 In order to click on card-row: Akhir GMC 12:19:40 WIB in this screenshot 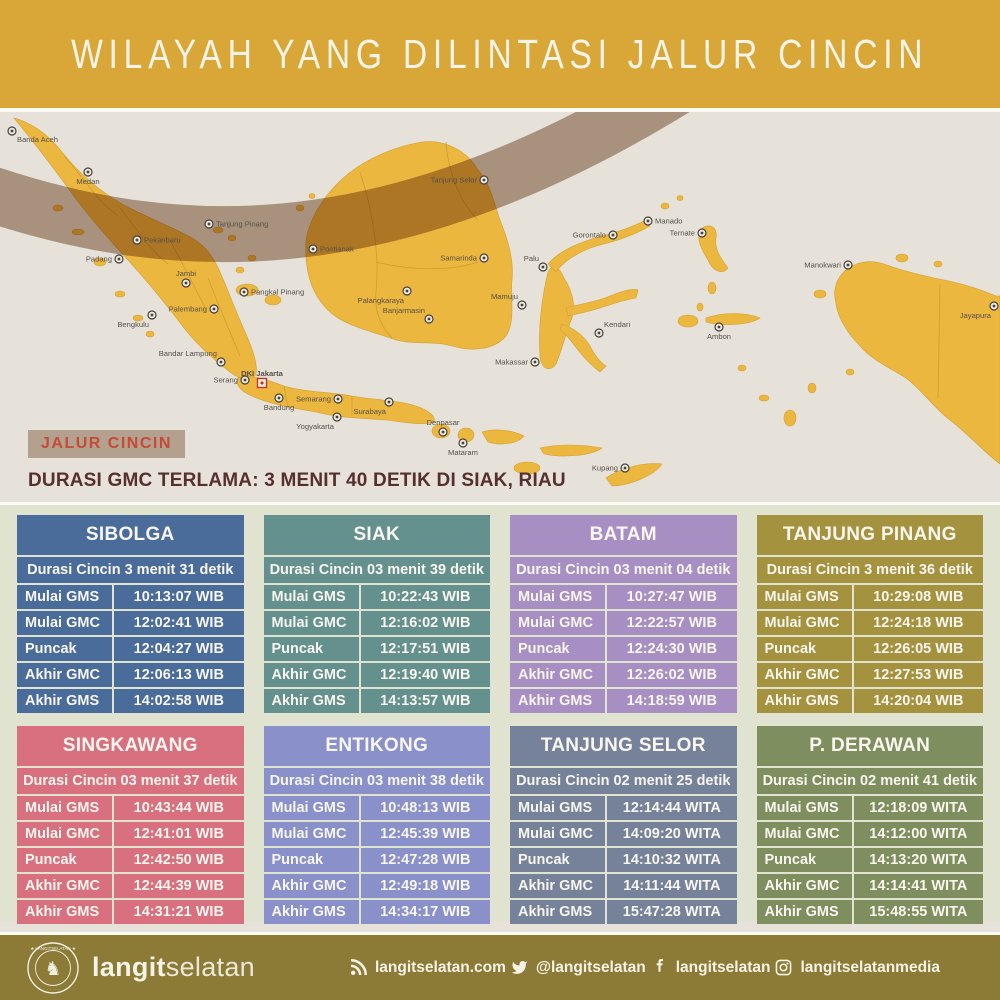, I will do `click(376, 675)`.